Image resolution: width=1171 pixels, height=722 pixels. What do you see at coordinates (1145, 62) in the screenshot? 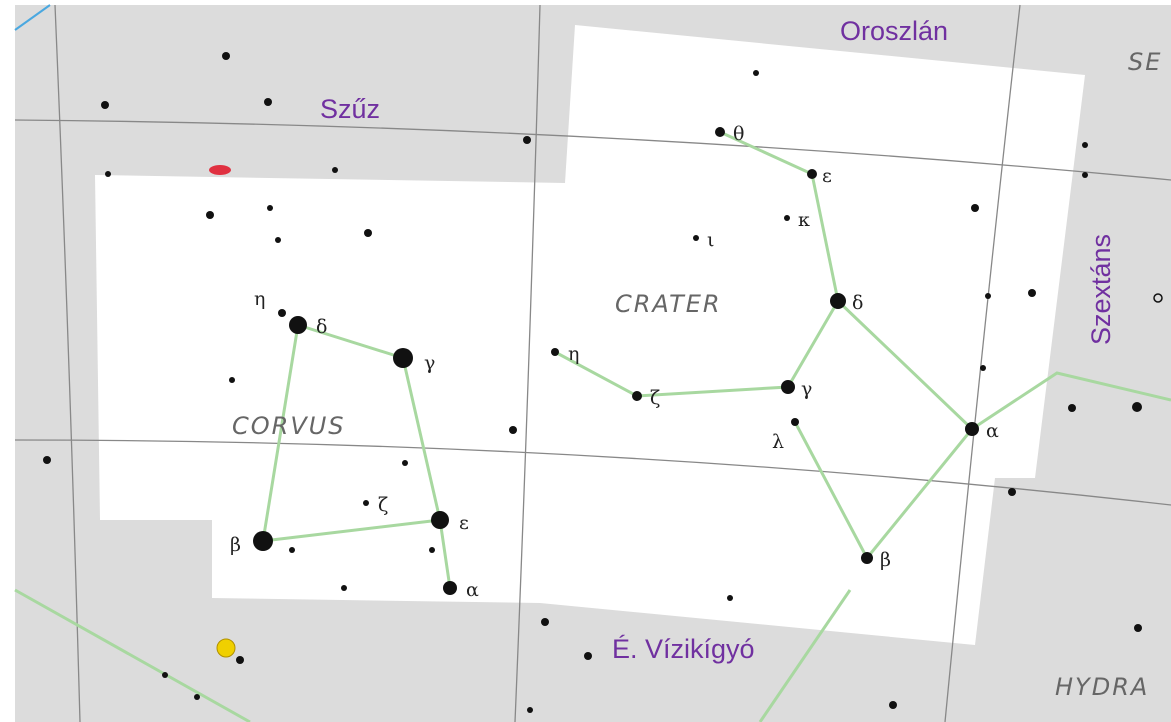
I see `constellation-name: SE` at bounding box center [1145, 62].